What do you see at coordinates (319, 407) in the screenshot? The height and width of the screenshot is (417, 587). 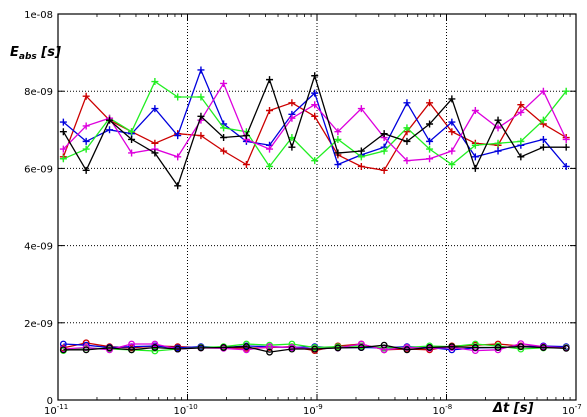 I see `x-tick-label-exponent: -9` at bounding box center [319, 407].